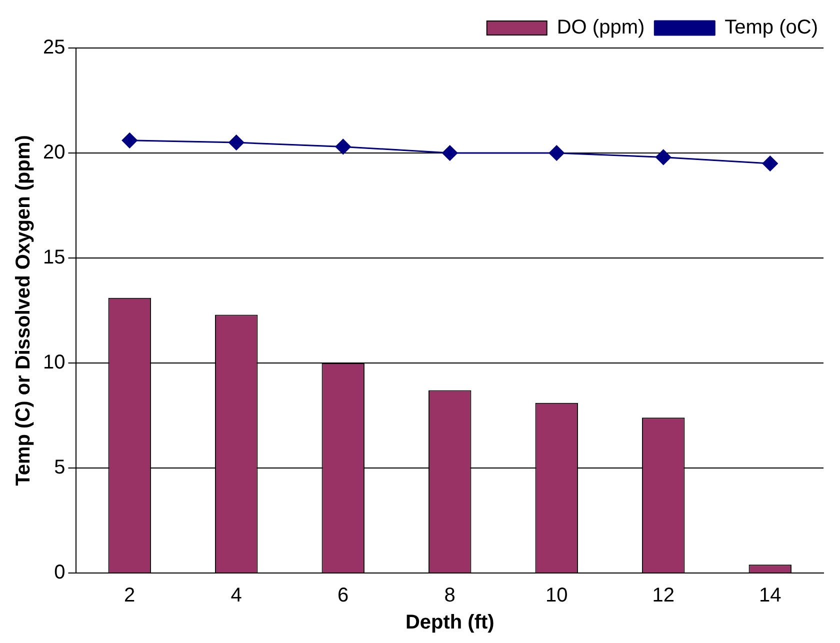 The width and height of the screenshot is (840, 643). What do you see at coordinates (343, 595) in the screenshot?
I see `x-tick-label: 6` at bounding box center [343, 595].